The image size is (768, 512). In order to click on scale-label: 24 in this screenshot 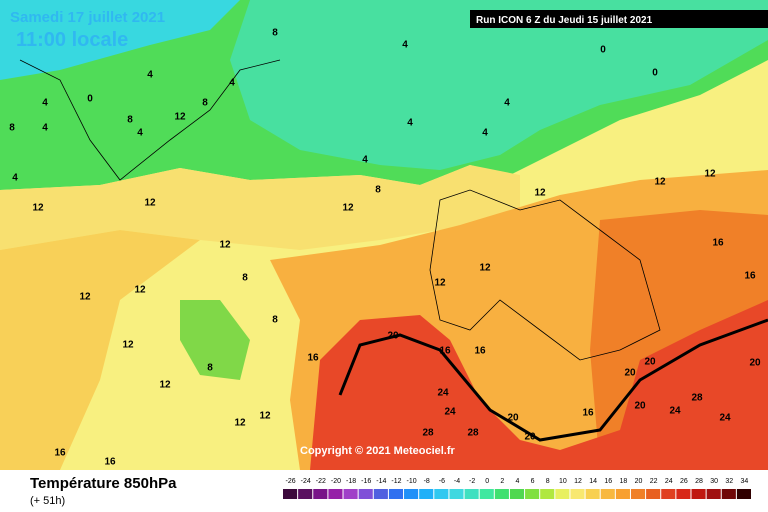, I will do `click(669, 481)`.